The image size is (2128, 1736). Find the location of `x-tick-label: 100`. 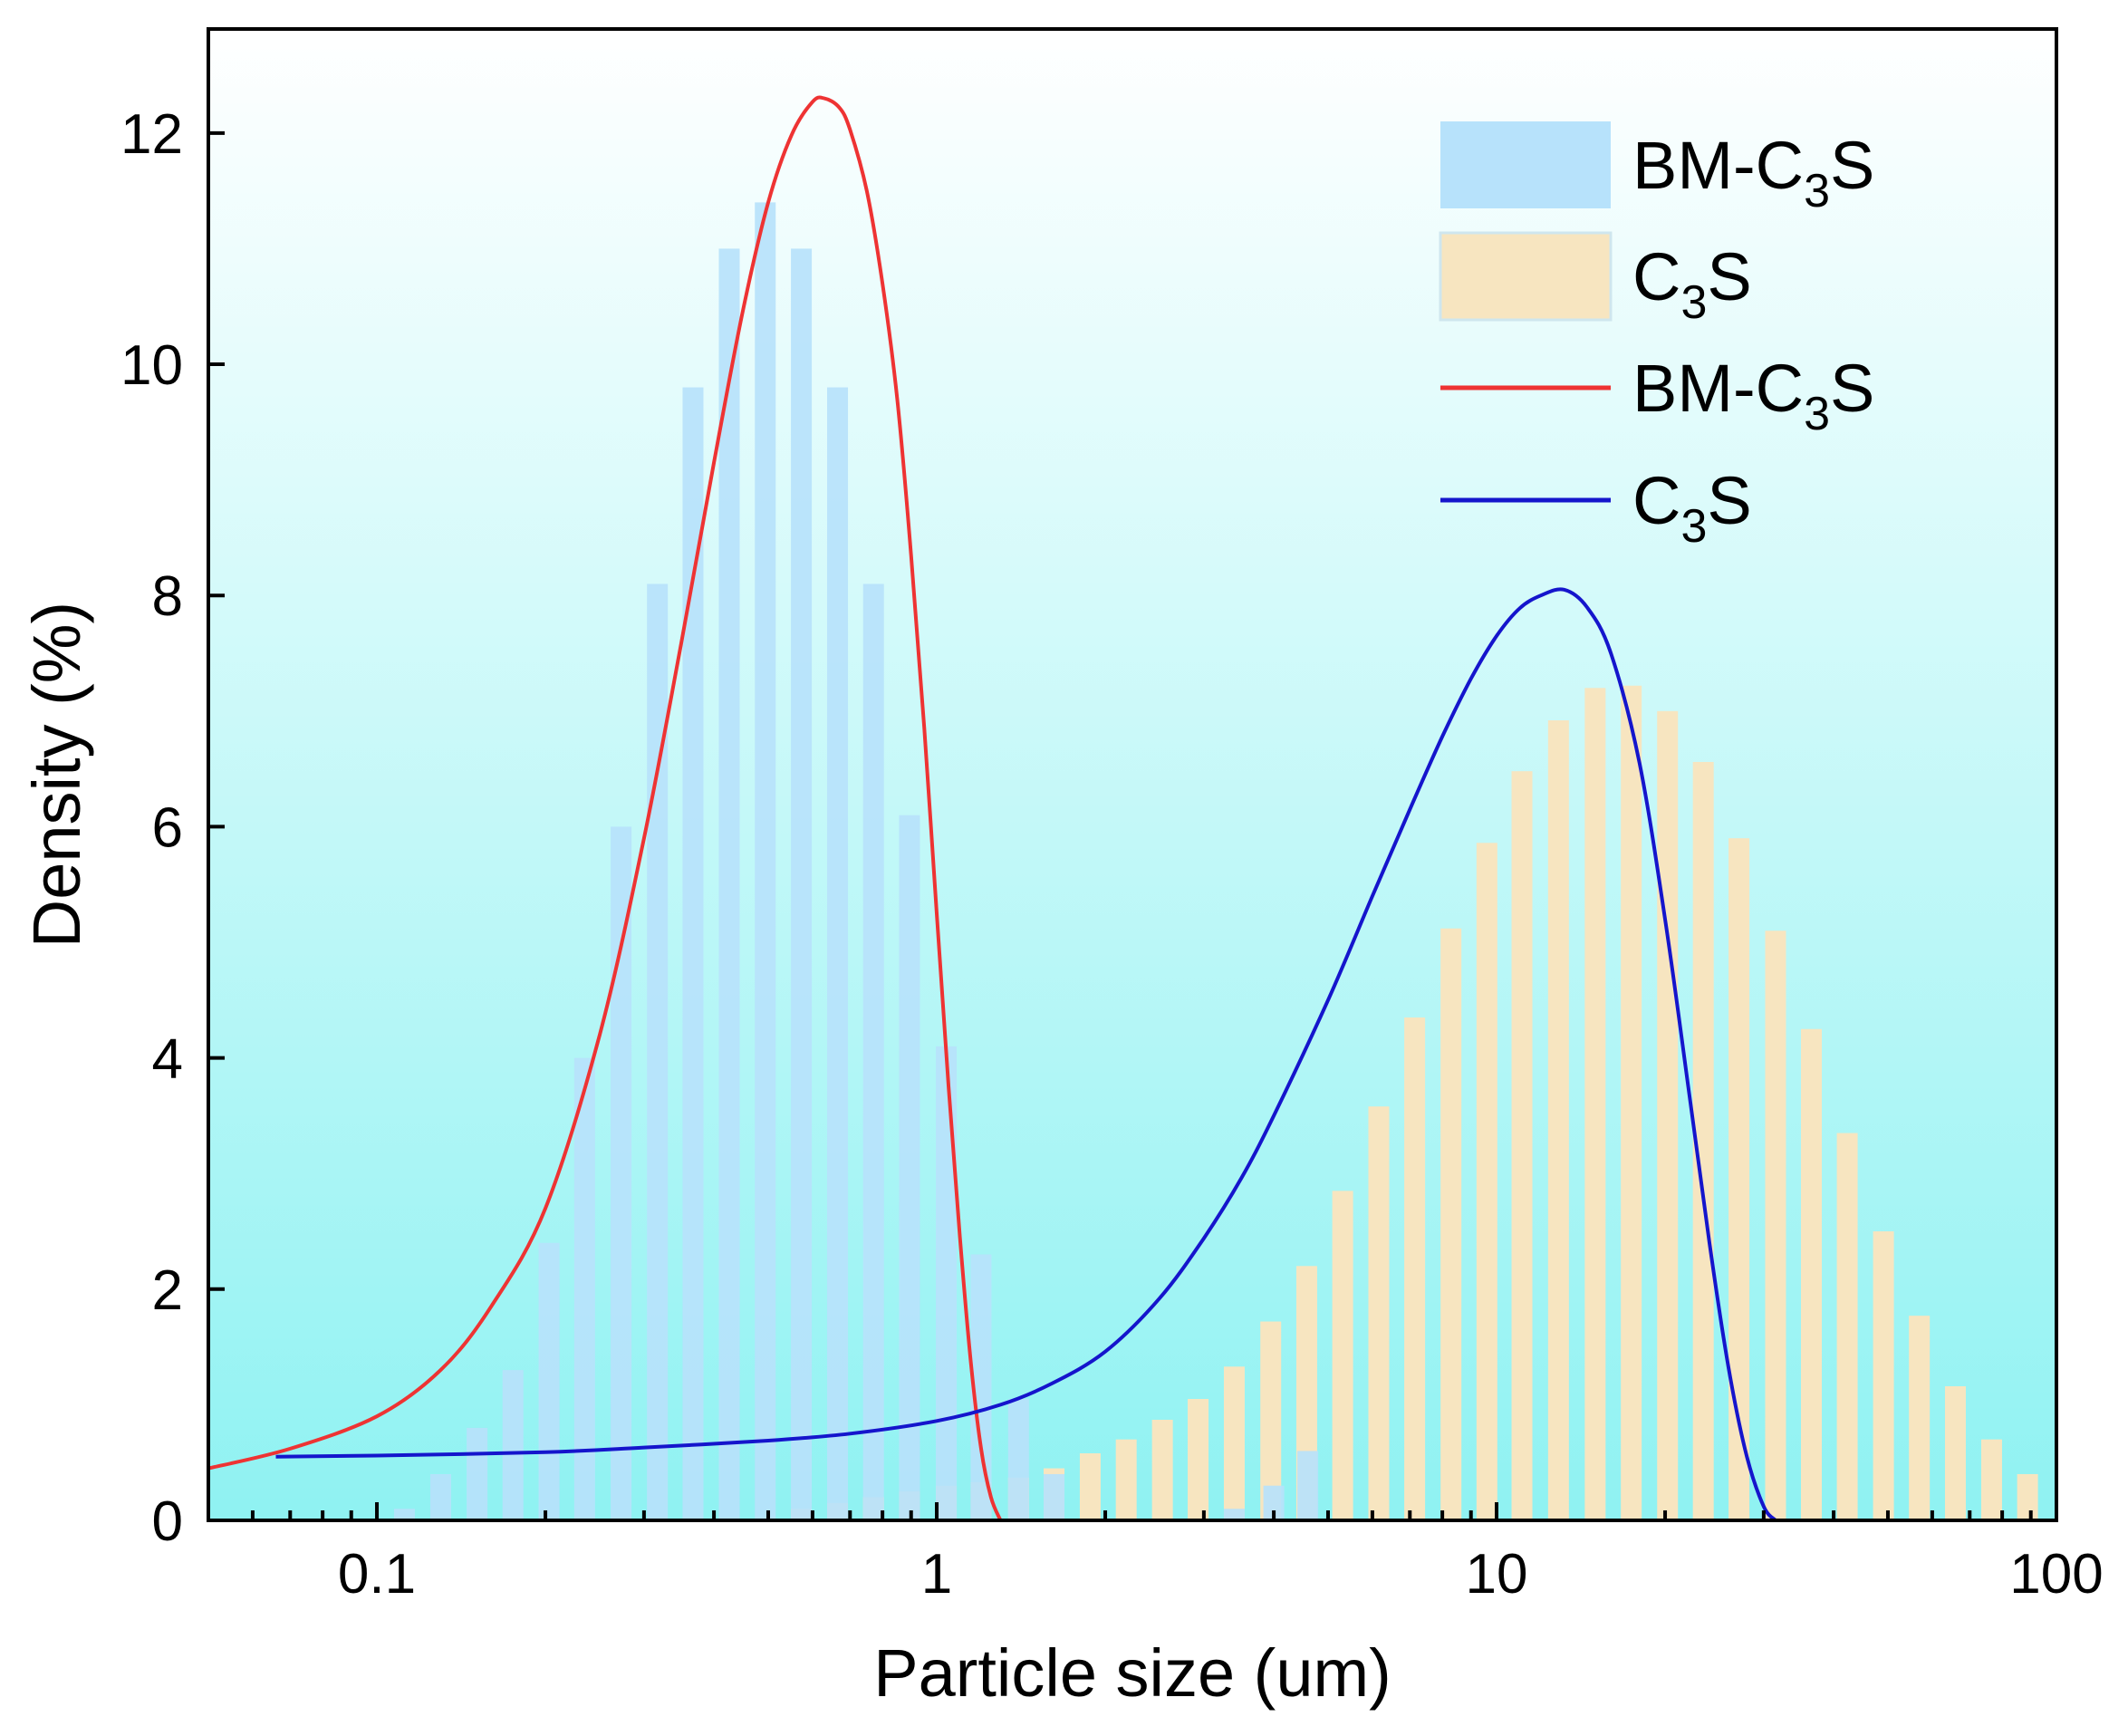

x-tick-label: 100 is located at coordinates (2056, 1574).